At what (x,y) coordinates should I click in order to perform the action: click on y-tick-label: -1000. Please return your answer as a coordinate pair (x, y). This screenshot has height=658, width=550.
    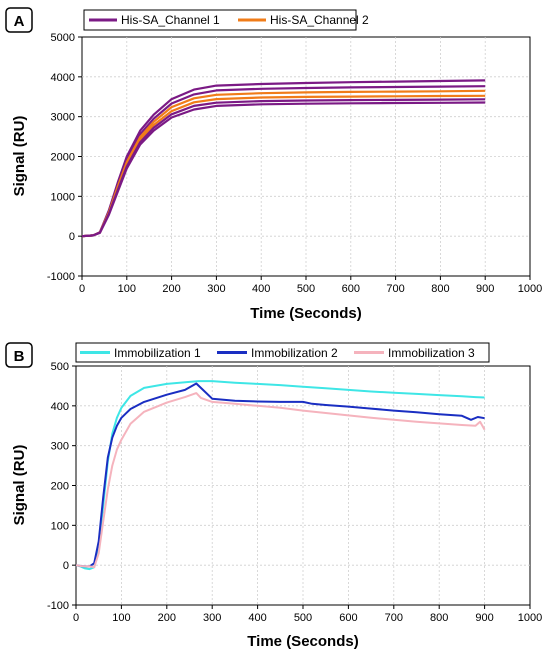
    Looking at the image, I should click on (61, 277).